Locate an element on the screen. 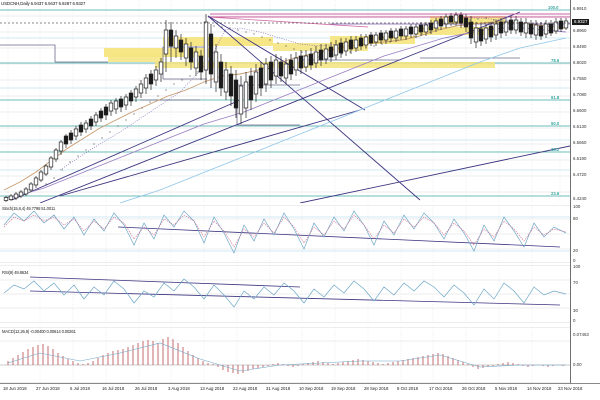 The image size is (600, 400). stoch-scale-100: 100 is located at coordinates (577, 206).